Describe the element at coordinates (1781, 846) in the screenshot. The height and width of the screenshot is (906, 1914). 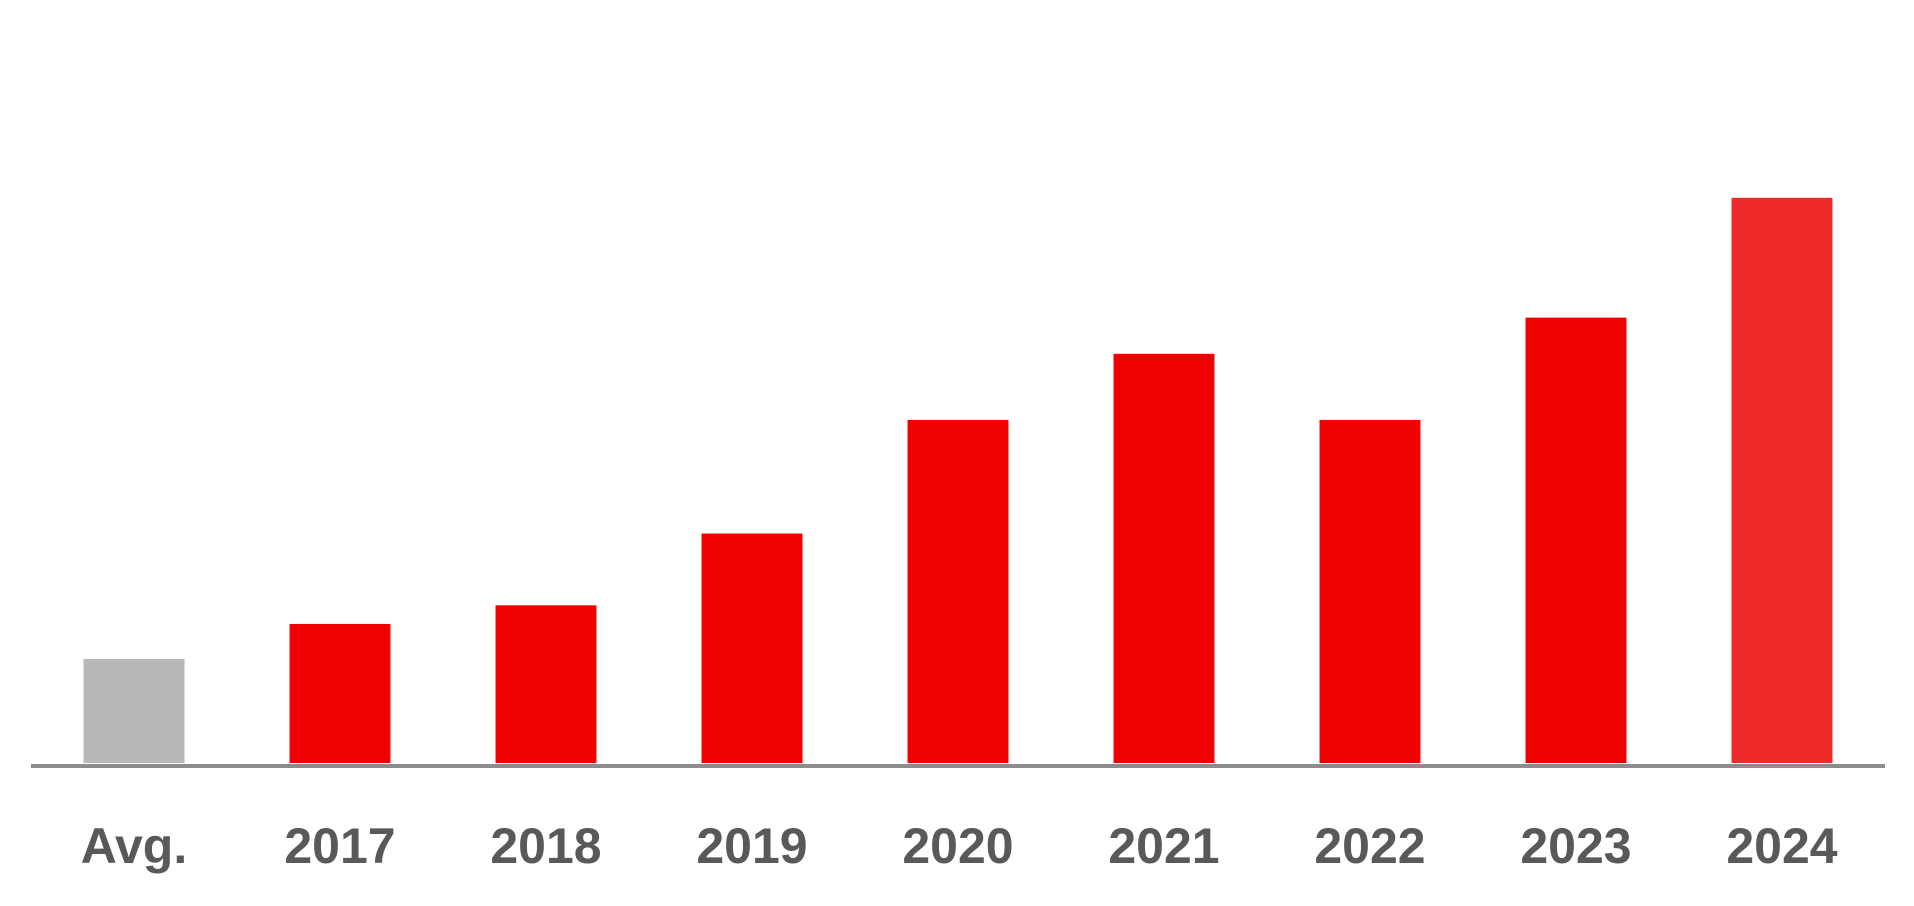
I see `x-tick-label: 2024` at that location.